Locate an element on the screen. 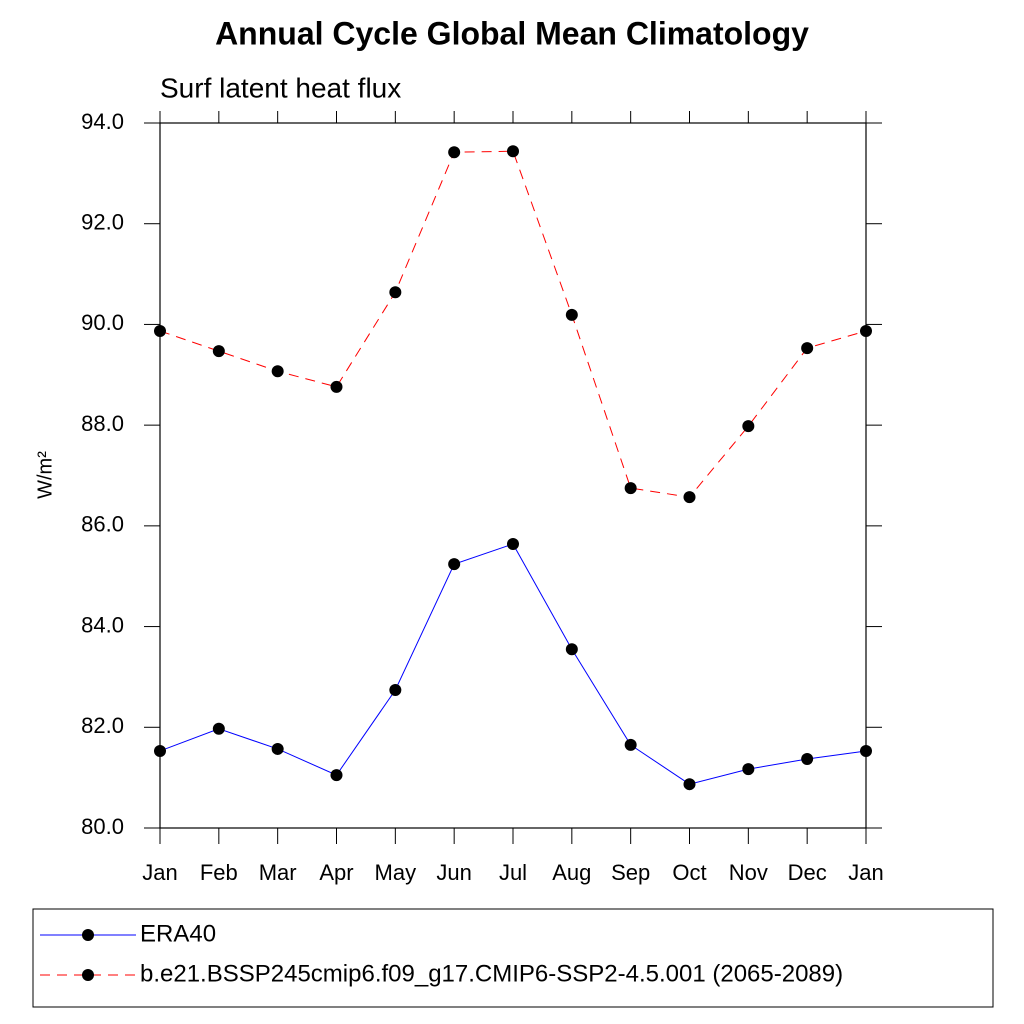  x-tick-label: Sep is located at coordinates (630, 872).